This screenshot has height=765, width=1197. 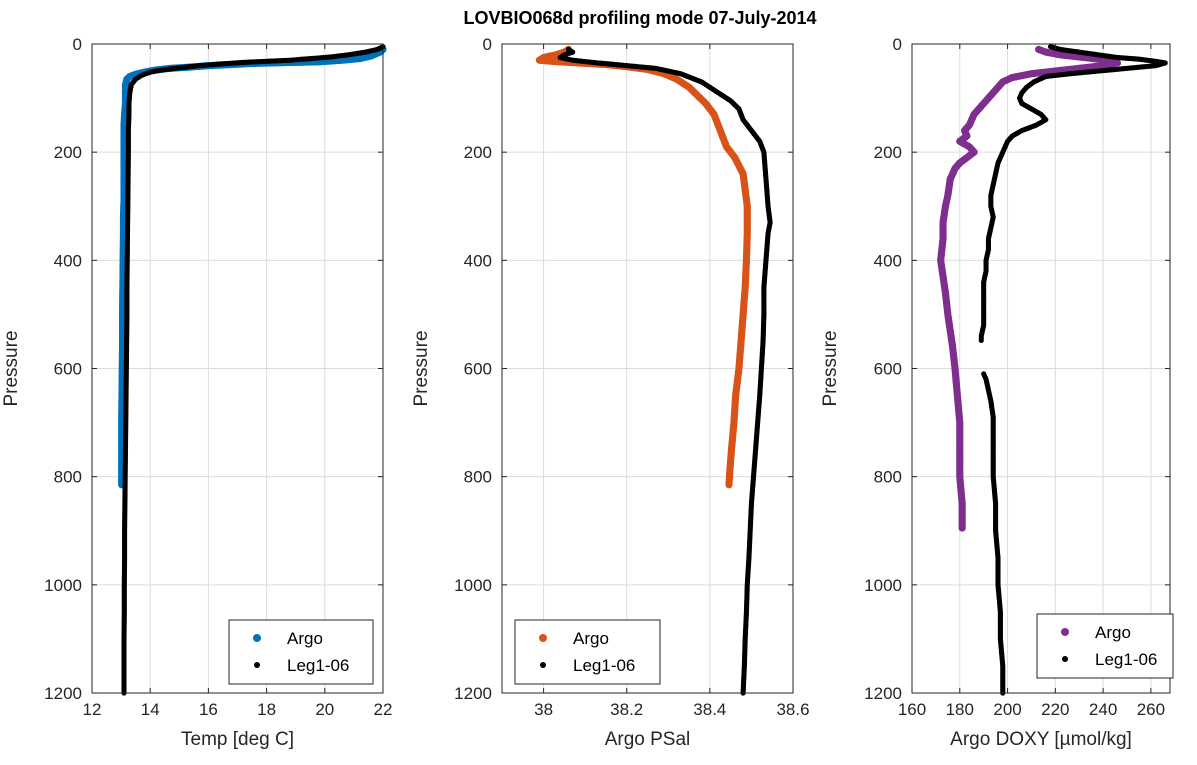 I want to click on x-tick-label: 38.6, so click(x=792, y=709).